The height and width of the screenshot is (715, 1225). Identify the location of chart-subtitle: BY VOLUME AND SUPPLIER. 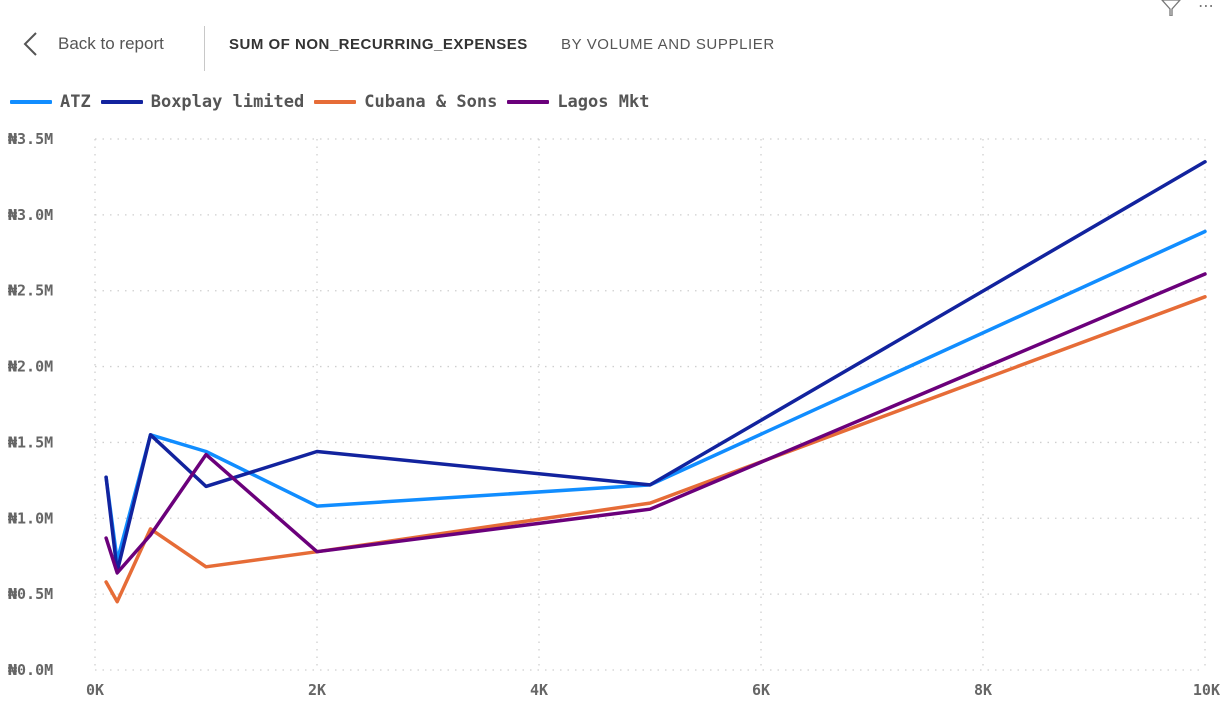
(668, 44).